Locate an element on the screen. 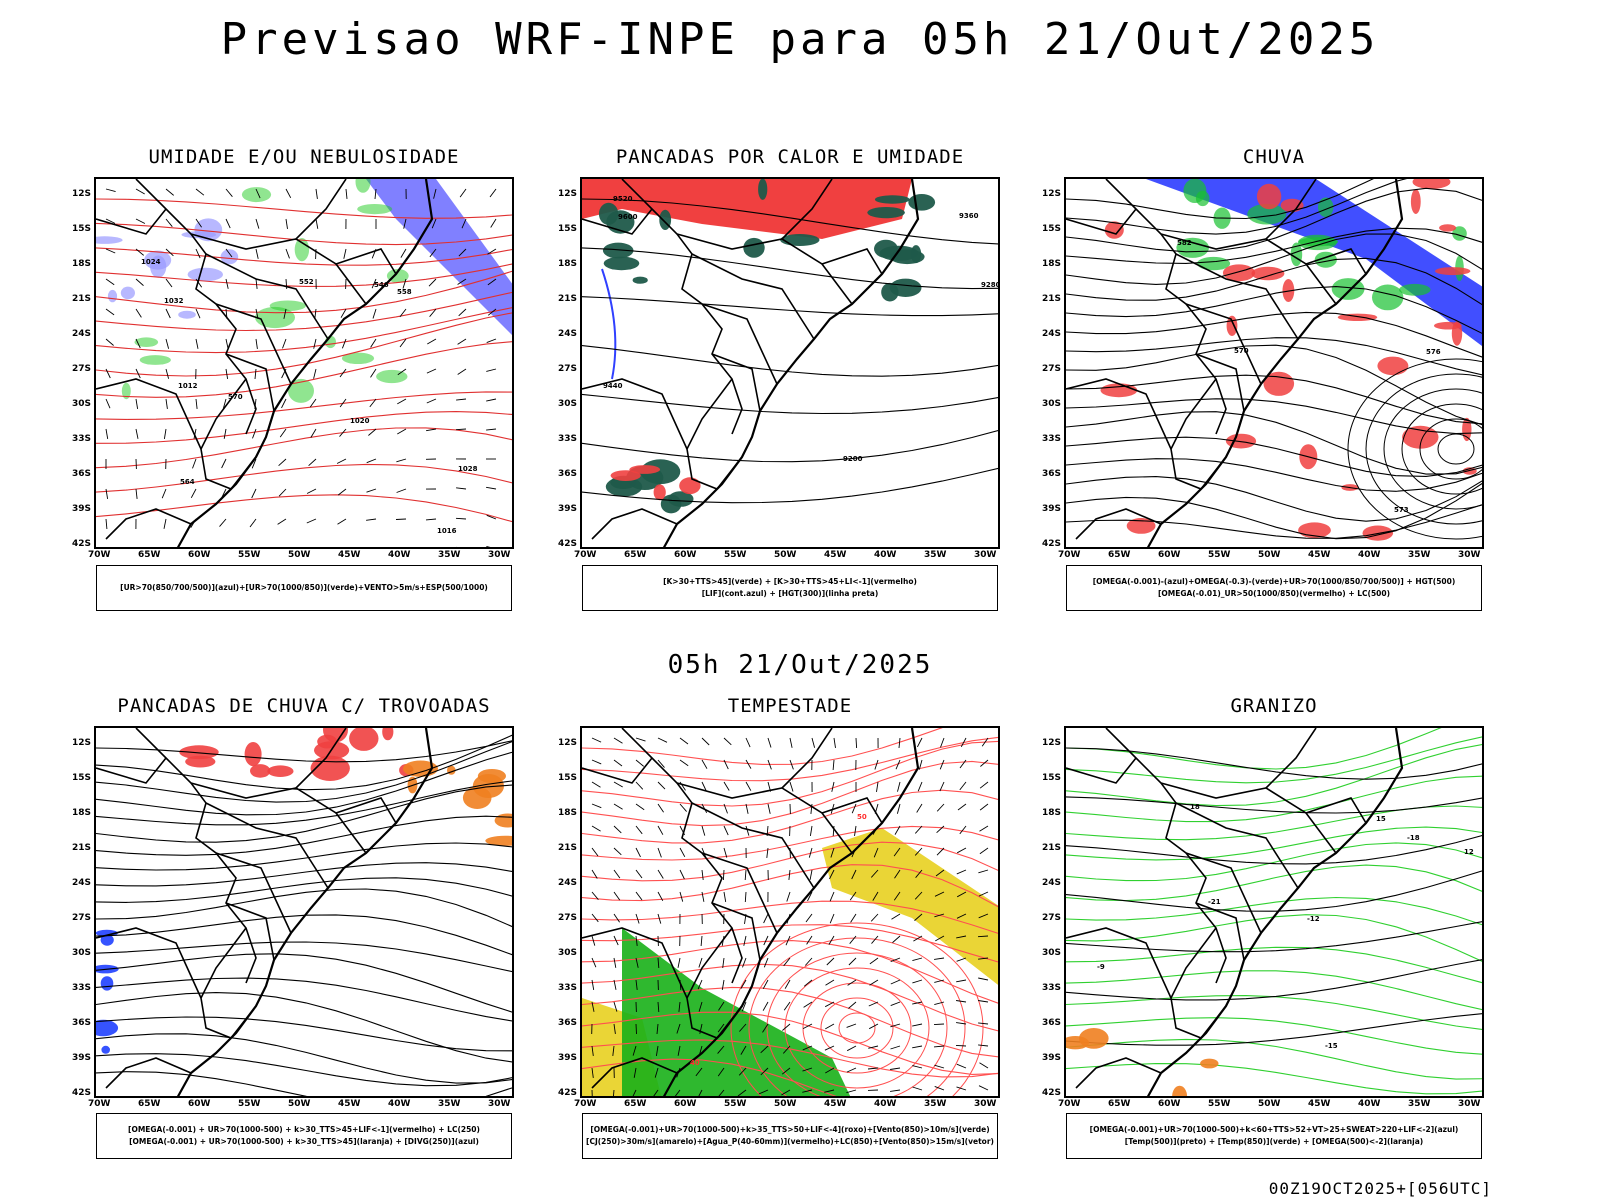 The height and width of the screenshot is (1200, 1600). lon-tick-label: 55W is located at coordinates (249, 1104).